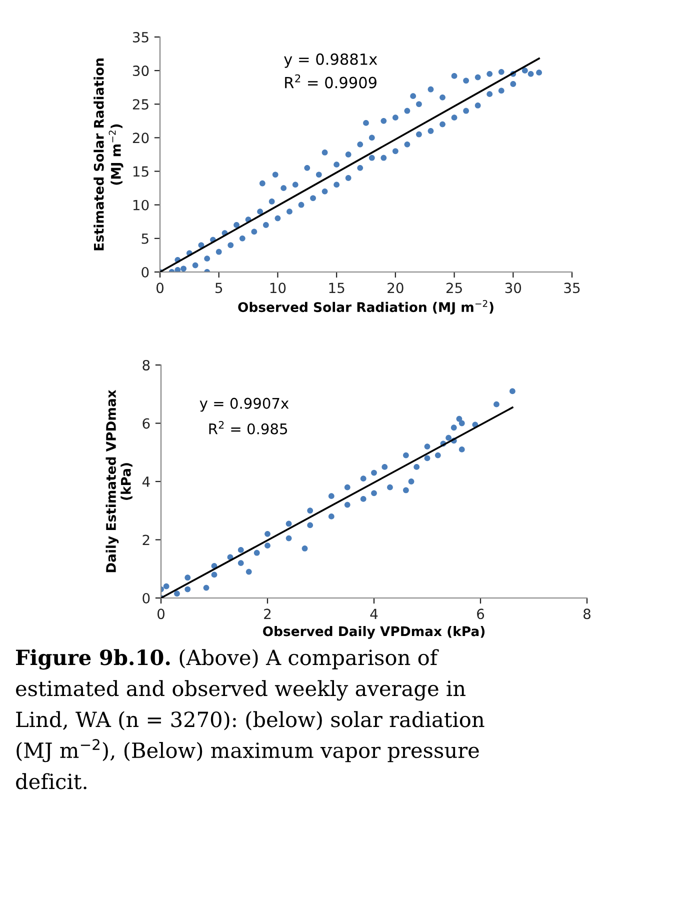 The image size is (673, 913). I want to click on y-tick-label: 4, so click(146, 481).